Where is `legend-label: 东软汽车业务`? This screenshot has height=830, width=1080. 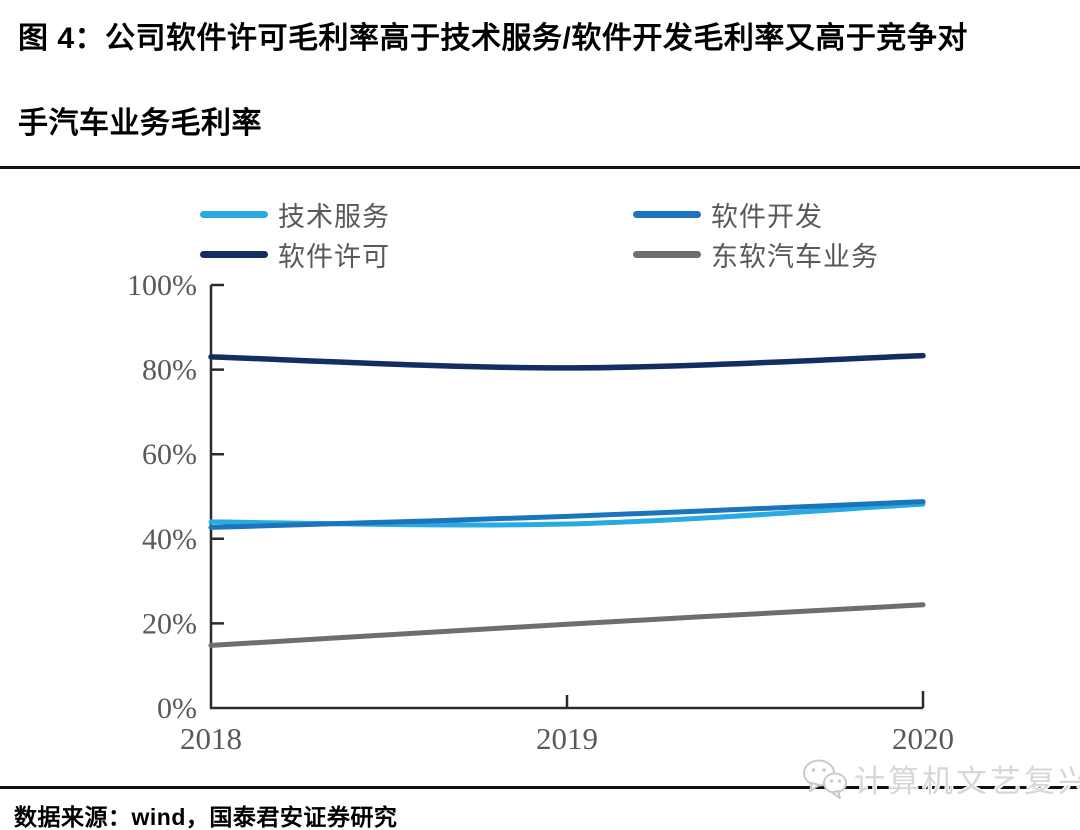 legend-label: 东软汽车业务 is located at coordinates (795, 256).